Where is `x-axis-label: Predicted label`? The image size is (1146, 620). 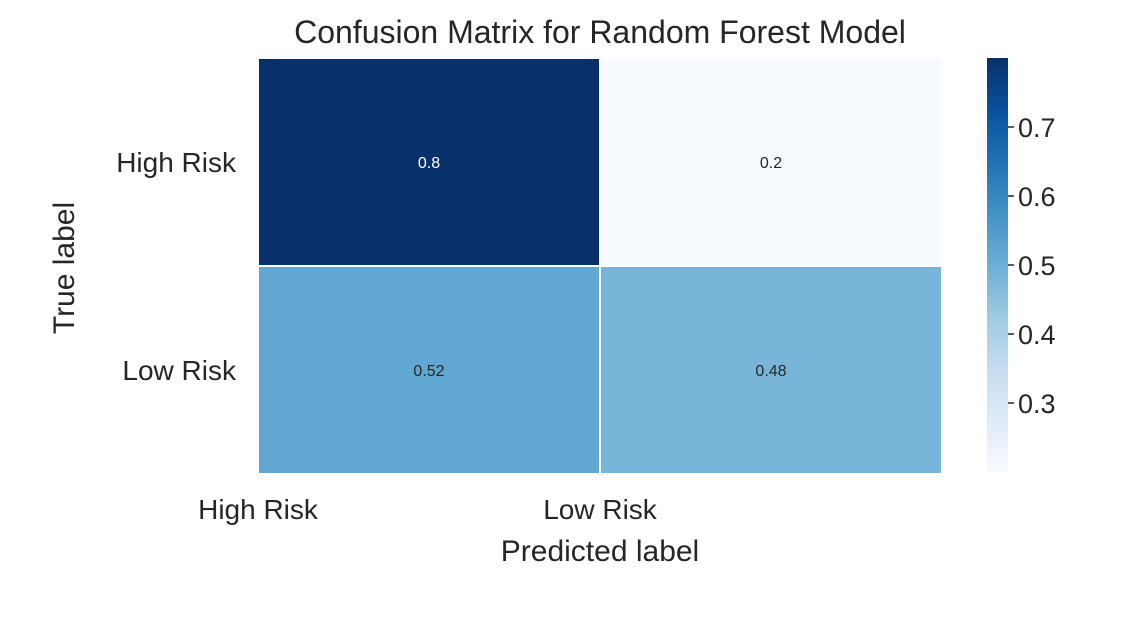 x-axis-label: Predicted label is located at coordinates (600, 551).